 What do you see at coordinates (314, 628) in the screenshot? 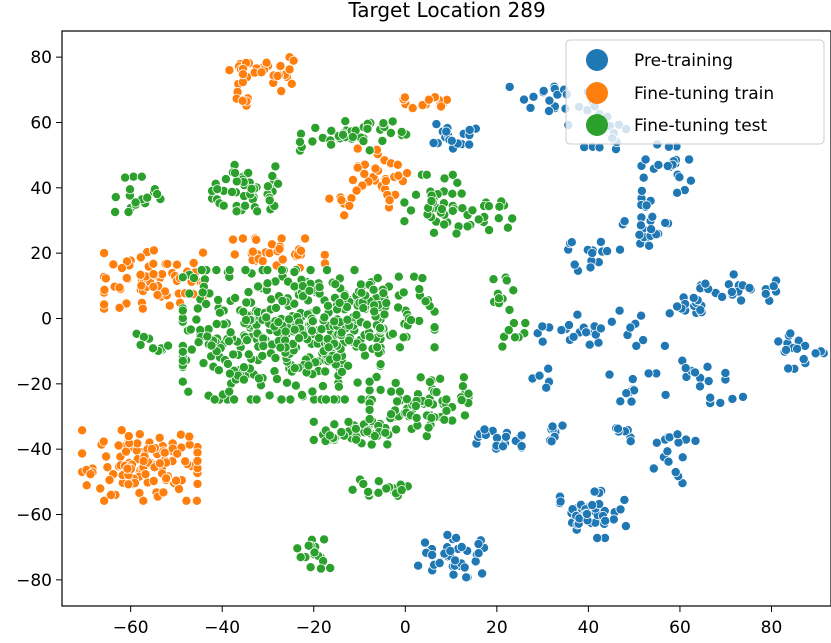
I see `x-tick-label: −20` at bounding box center [314, 628].